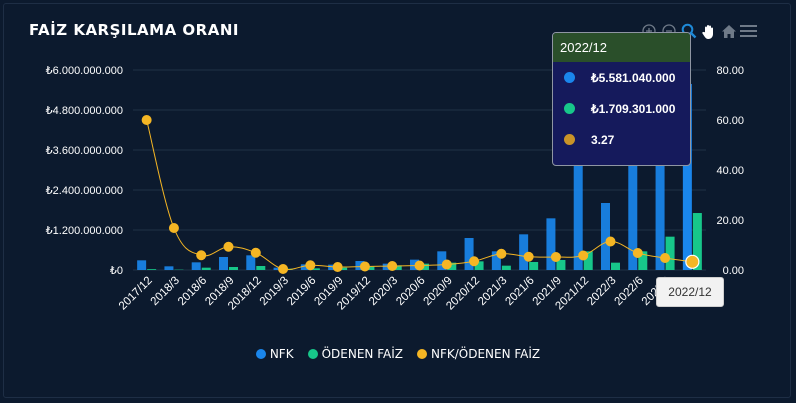 The image size is (796, 403). Describe the element at coordinates (84, 191) in the screenshot. I see `y-left-tick-label: ₺2.400.000.000` at that location.